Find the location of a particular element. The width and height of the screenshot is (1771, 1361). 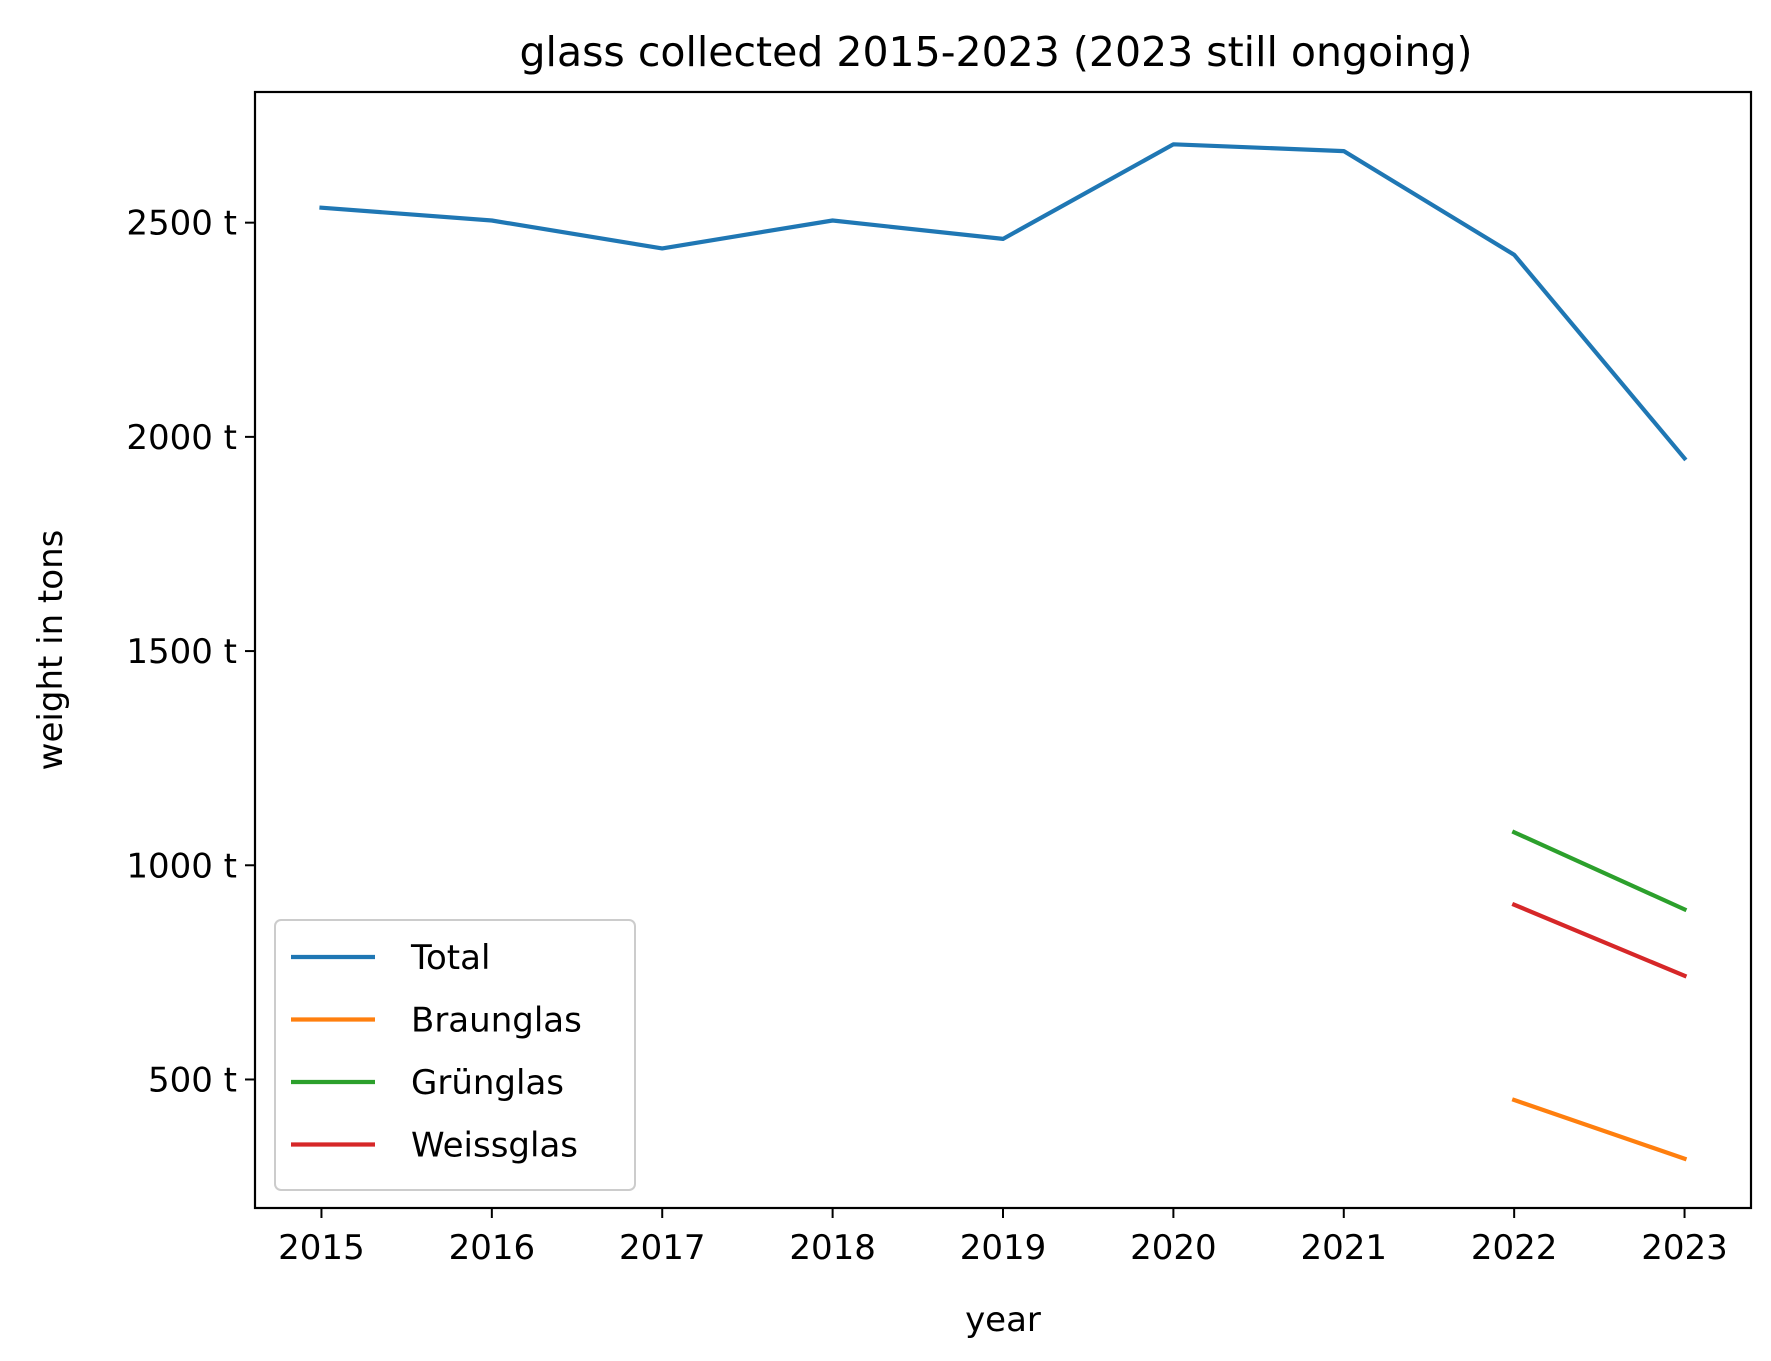

legend: Total Braunglas Grünglas Weissglas is located at coordinates (455, 1055).